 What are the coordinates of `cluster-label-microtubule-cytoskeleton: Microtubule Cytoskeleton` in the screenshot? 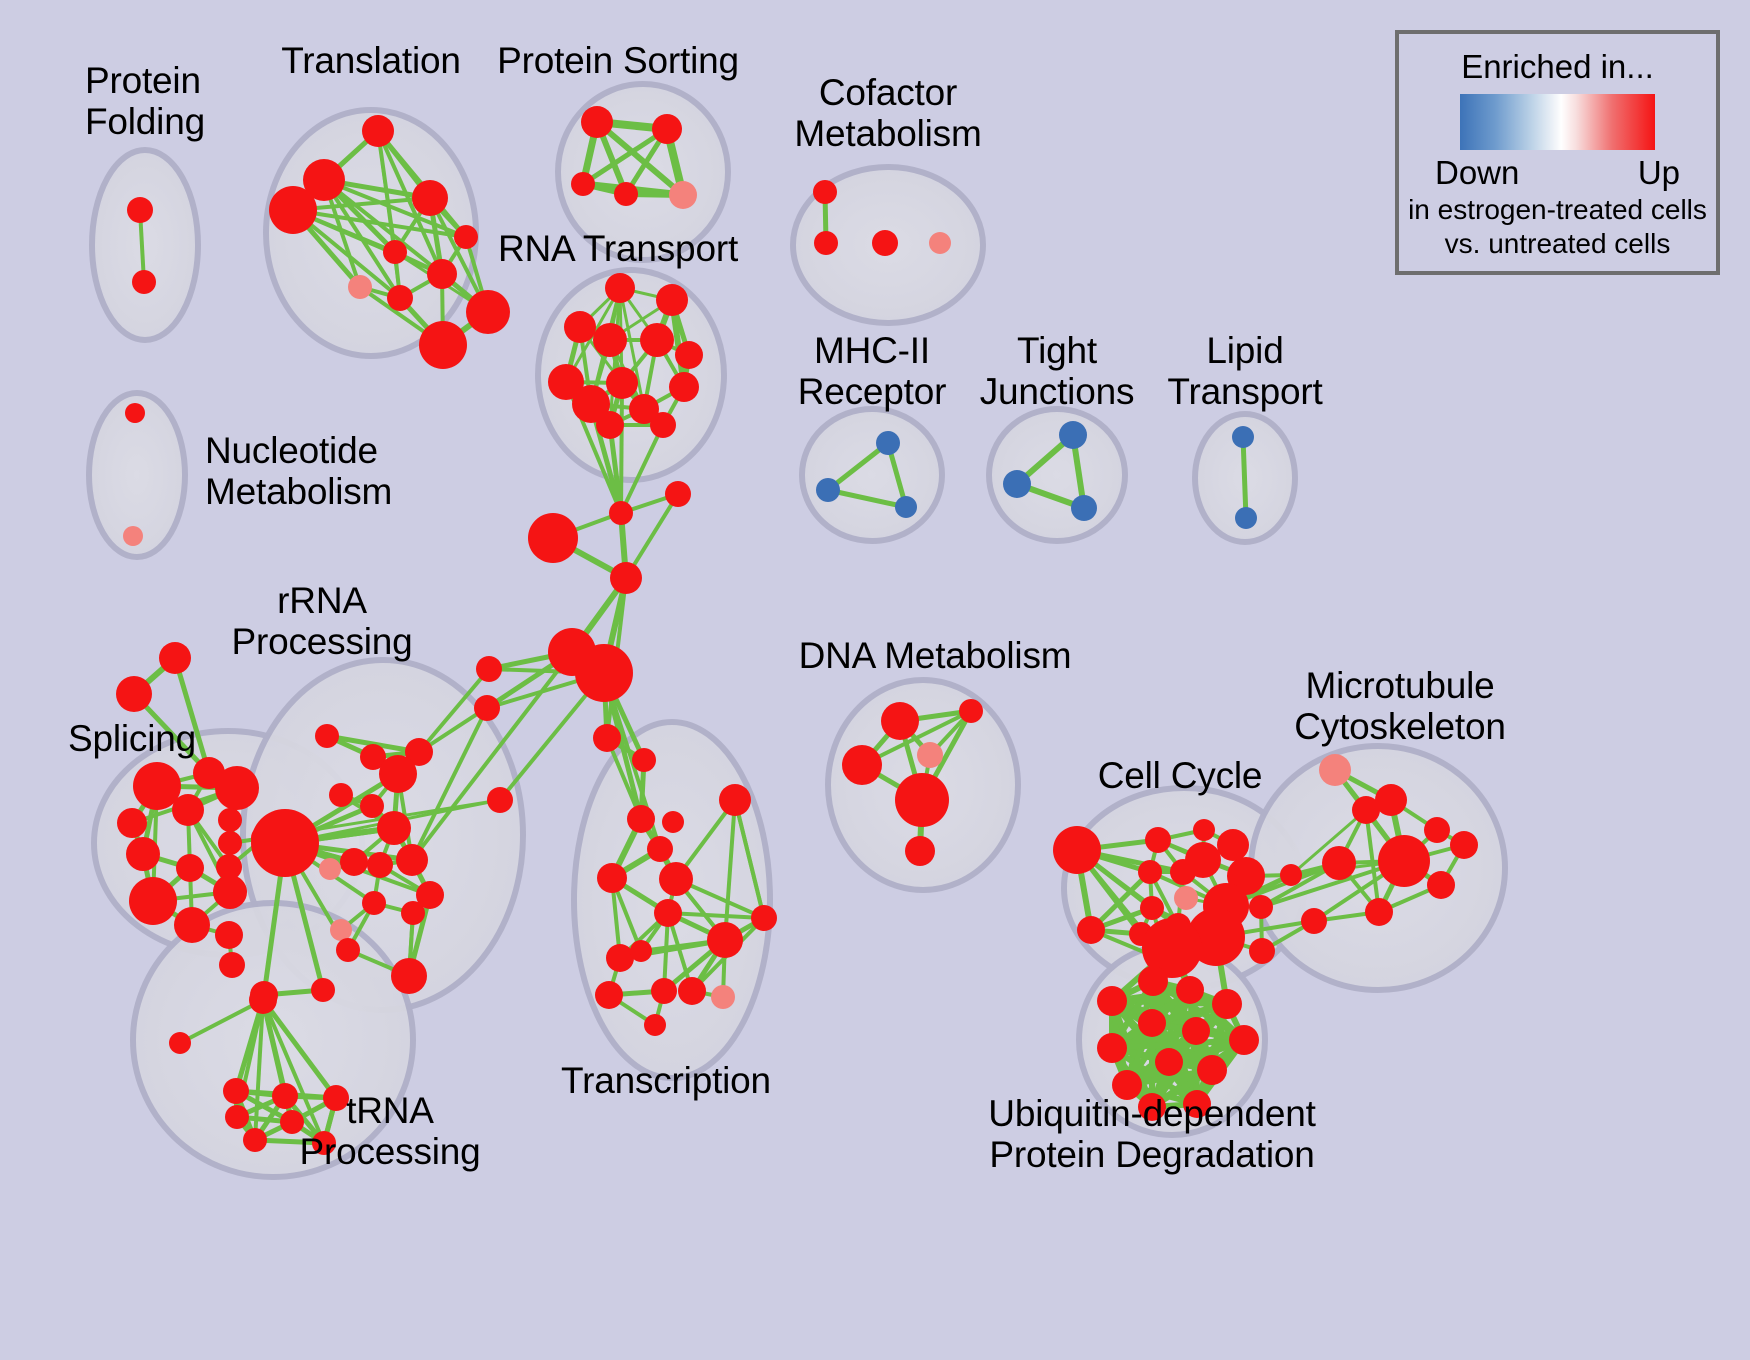 It's located at (1400, 706).